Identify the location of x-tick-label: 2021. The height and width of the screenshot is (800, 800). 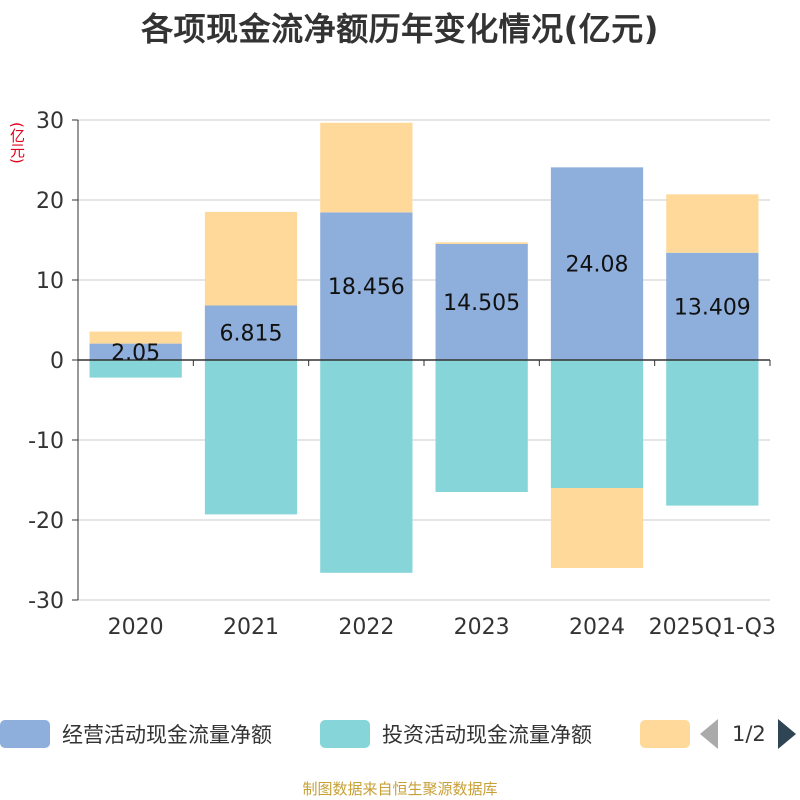
(251, 627).